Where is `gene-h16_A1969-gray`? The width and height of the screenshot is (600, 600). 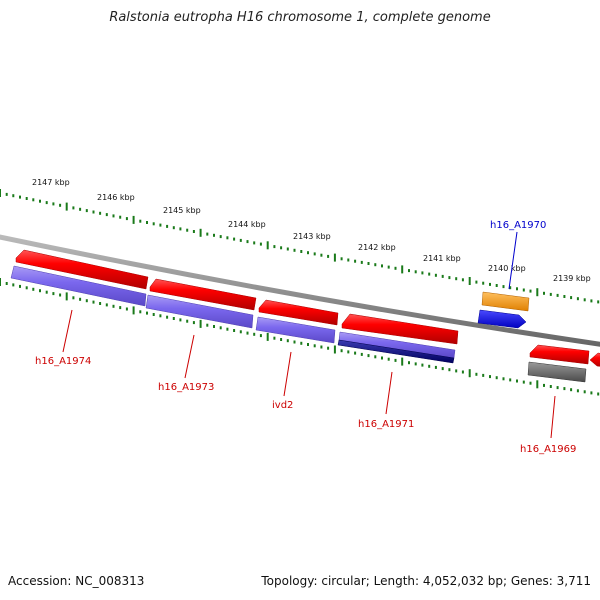 gene-h16_A1969-gray is located at coordinates (557, 372).